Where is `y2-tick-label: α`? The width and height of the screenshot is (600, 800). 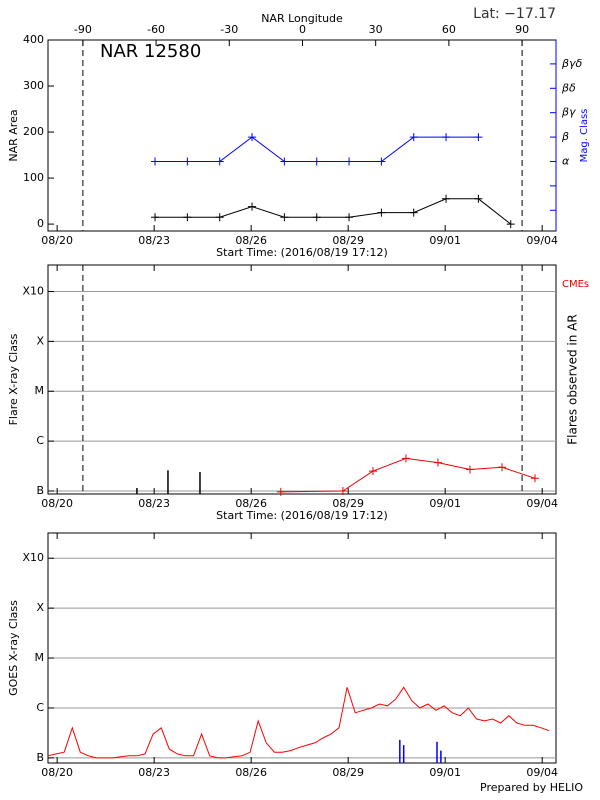 y2-tick-label: α is located at coordinates (566, 160).